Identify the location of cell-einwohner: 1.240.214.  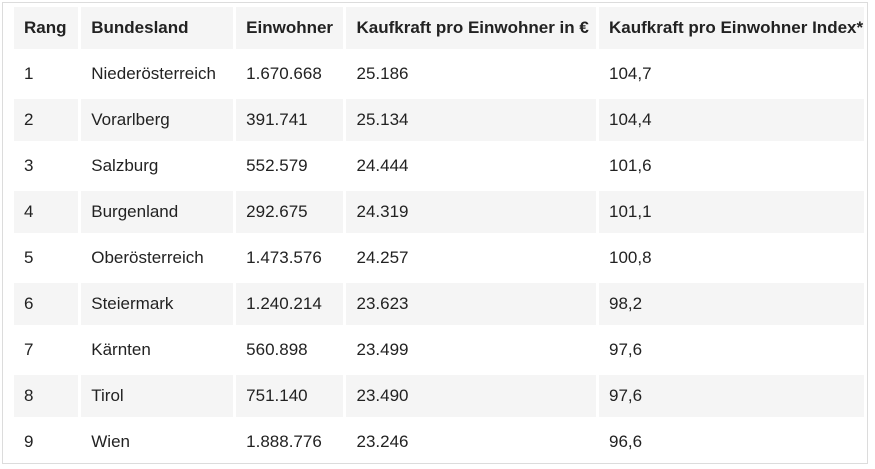
(290, 304).